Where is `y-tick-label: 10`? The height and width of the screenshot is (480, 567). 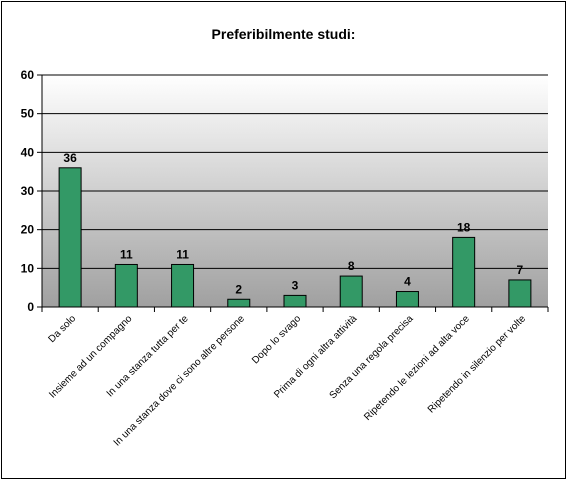
y-tick-label: 10 is located at coordinates (28, 268).